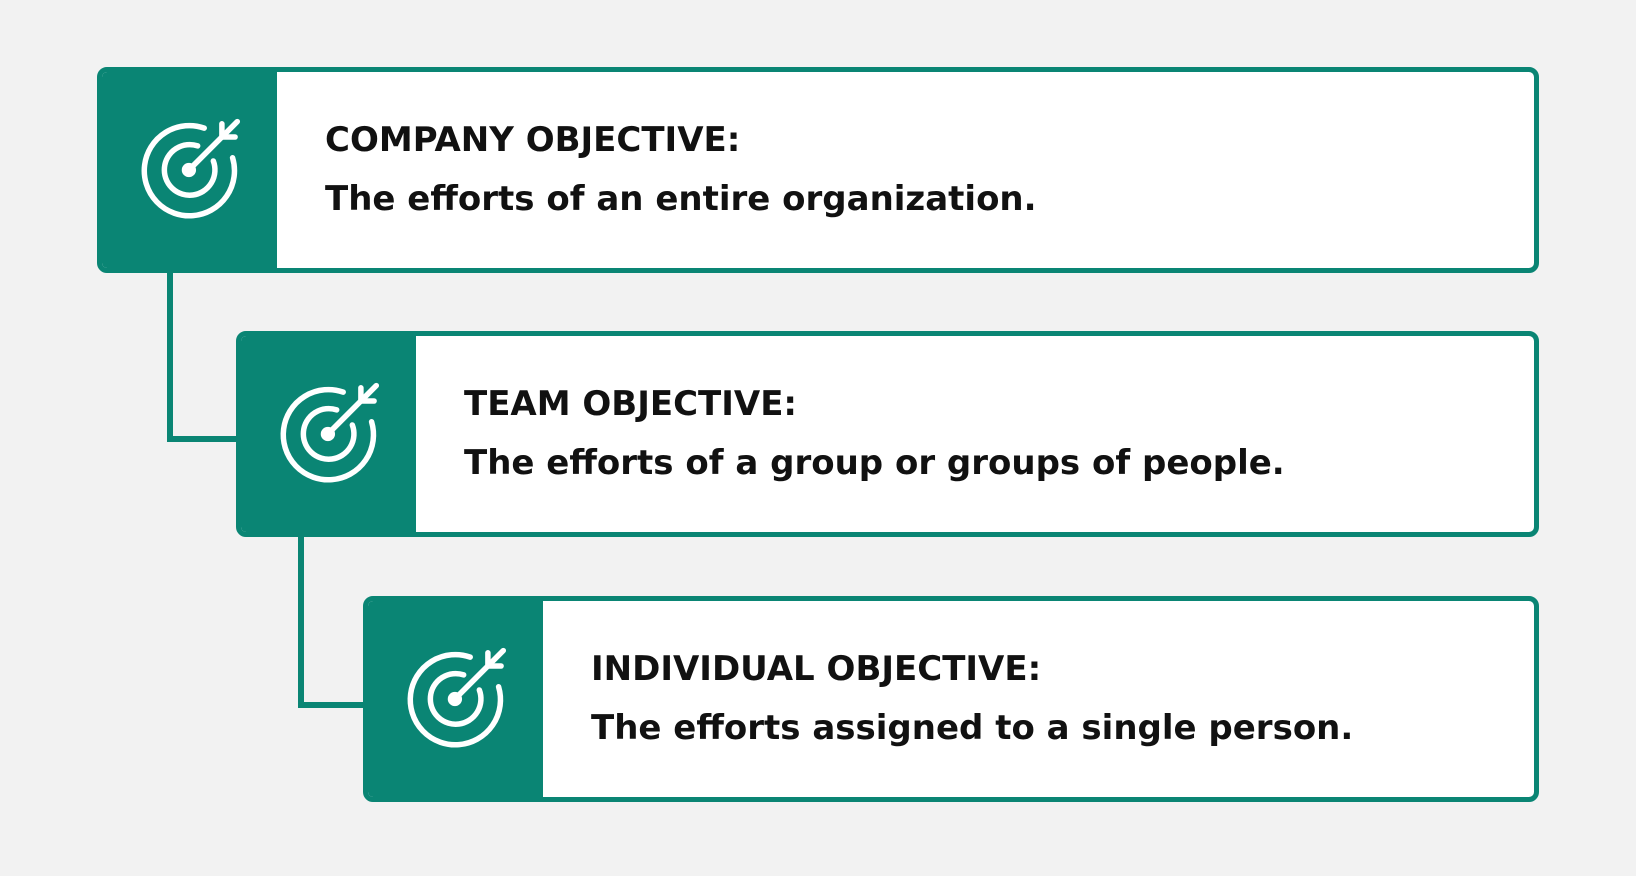 This screenshot has height=876, width=1636. Describe the element at coordinates (631, 403) in the screenshot. I see `objective-title: TEAM OBJECTIVE:` at that location.